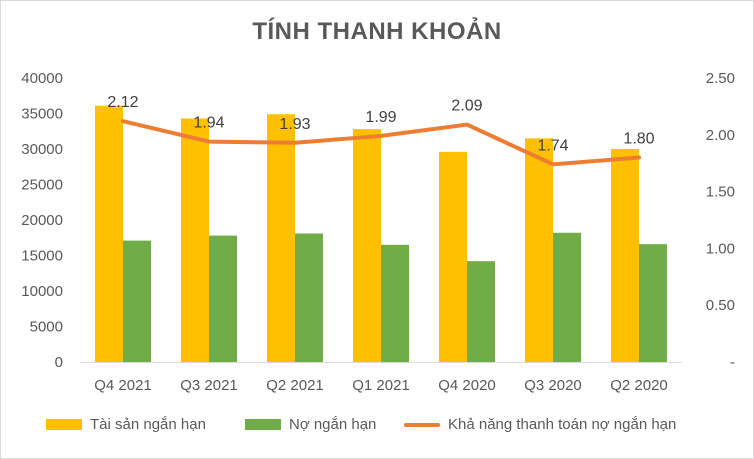  Describe the element at coordinates (122, 102) in the screenshot. I see `data-label-ratio: 2.12` at that location.